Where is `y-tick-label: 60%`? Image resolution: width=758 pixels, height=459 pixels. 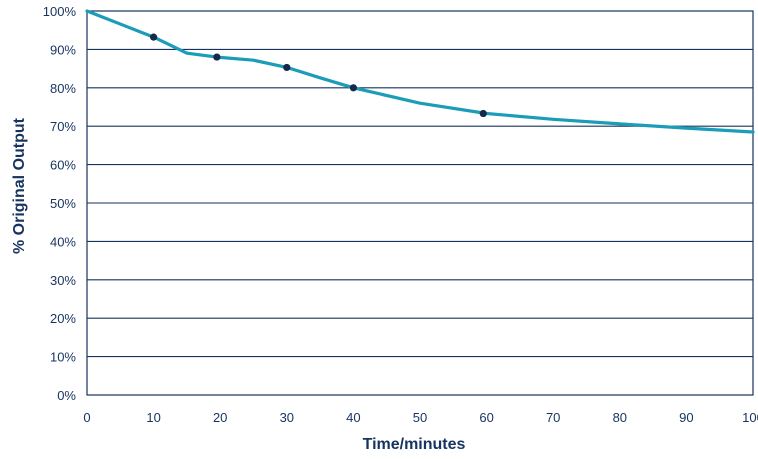 y-tick-label: 60% is located at coordinates (63, 165).